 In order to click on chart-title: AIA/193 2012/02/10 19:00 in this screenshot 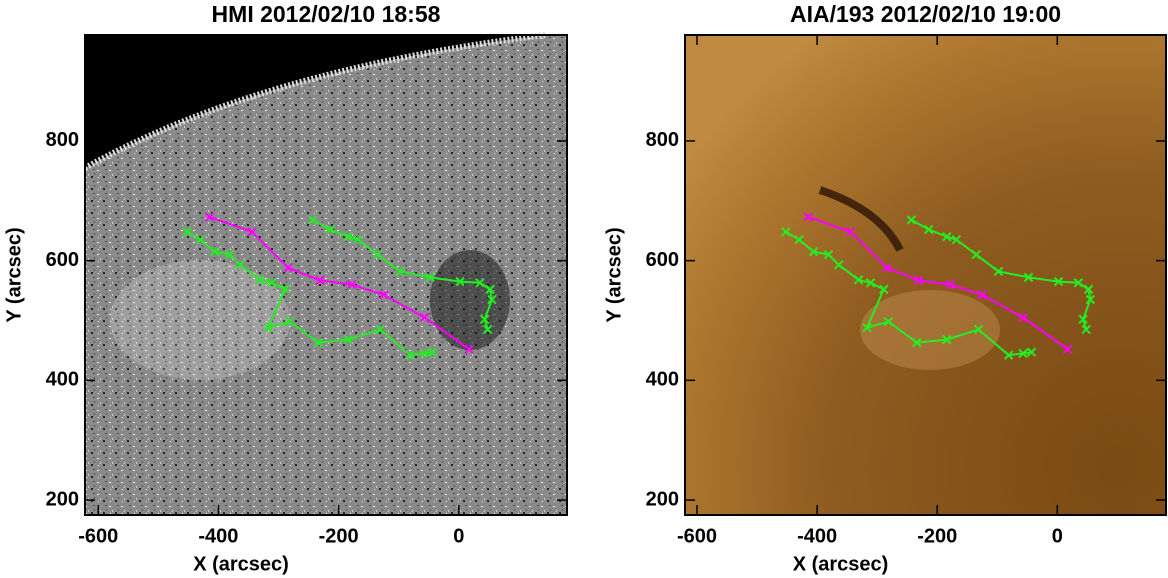, I will do `click(925, 14)`.